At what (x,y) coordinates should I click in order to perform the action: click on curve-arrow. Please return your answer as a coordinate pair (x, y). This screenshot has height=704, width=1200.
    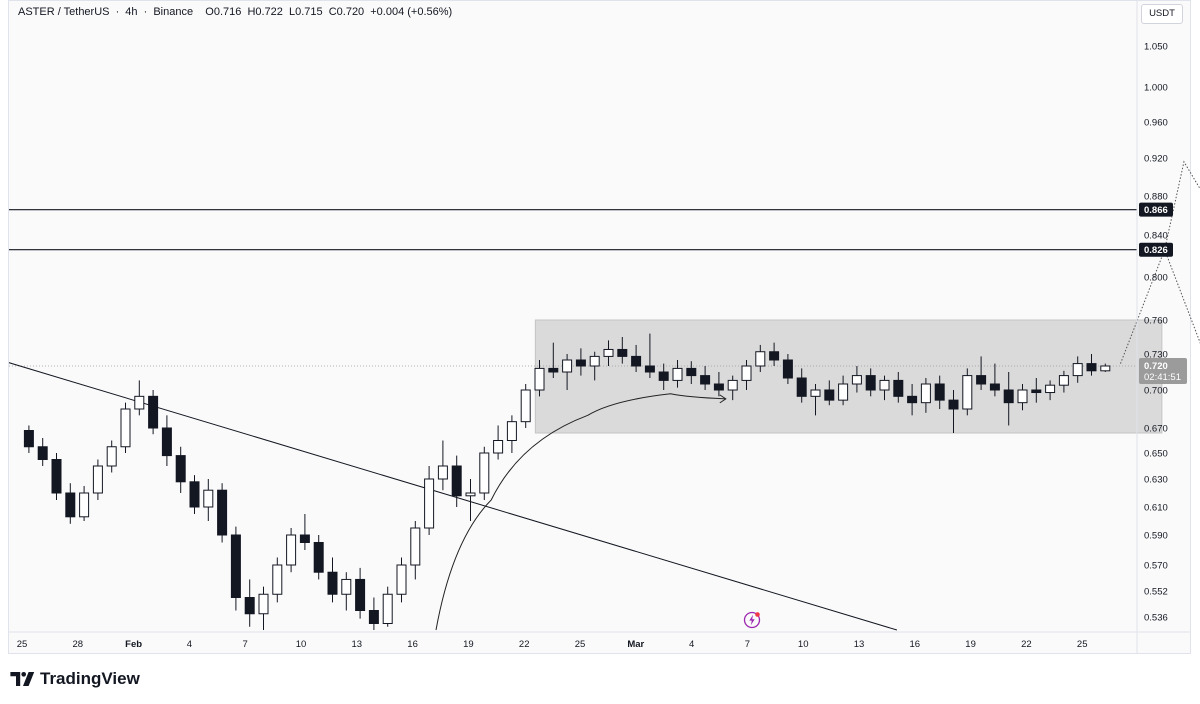
    Looking at the image, I should click on (580, 512).